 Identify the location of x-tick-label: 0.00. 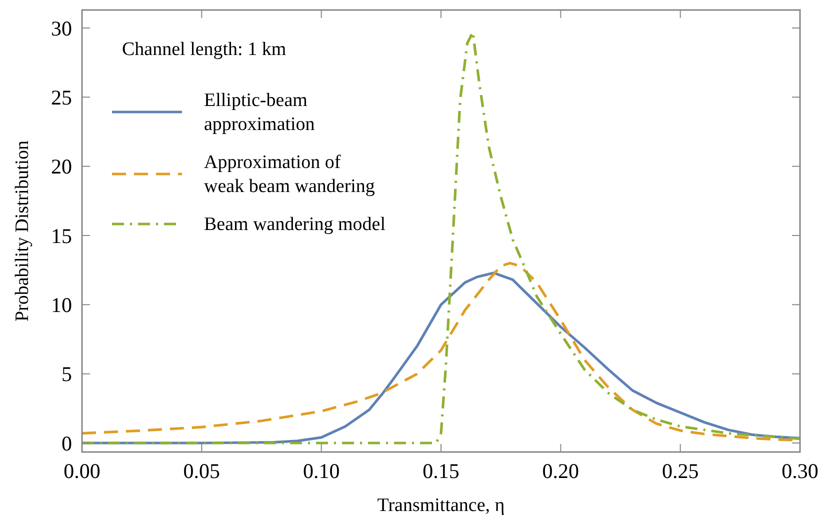
(82, 471).